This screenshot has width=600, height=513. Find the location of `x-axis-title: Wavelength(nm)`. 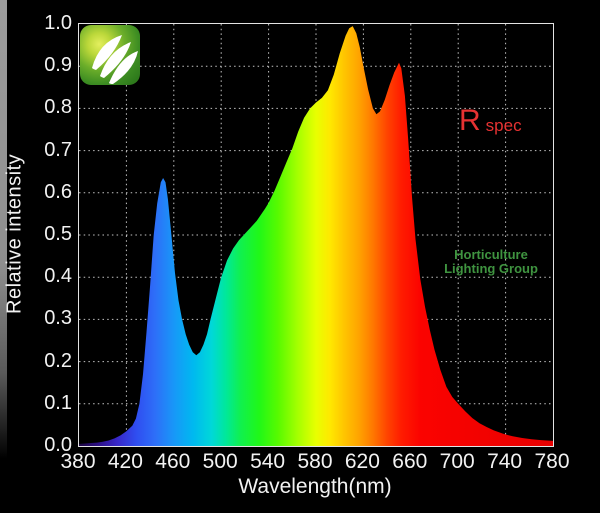

x-axis-title: Wavelength(nm) is located at coordinates (315, 486).